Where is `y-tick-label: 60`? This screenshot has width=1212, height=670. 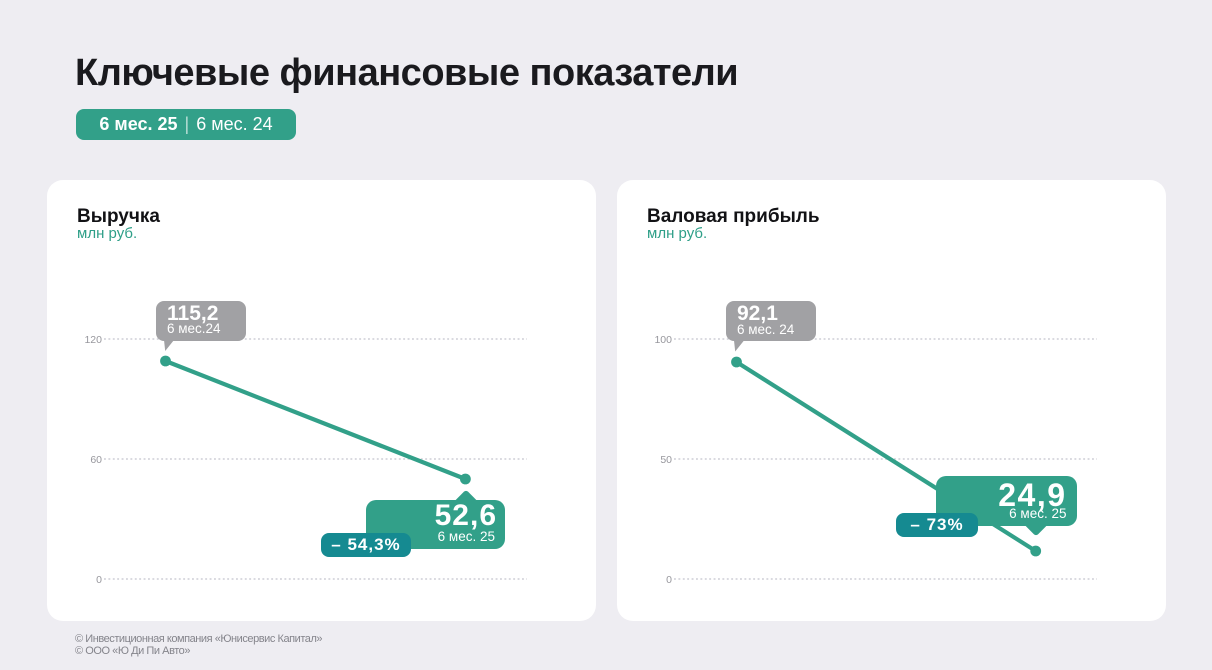 y-tick-label: 60 is located at coordinates (96, 460).